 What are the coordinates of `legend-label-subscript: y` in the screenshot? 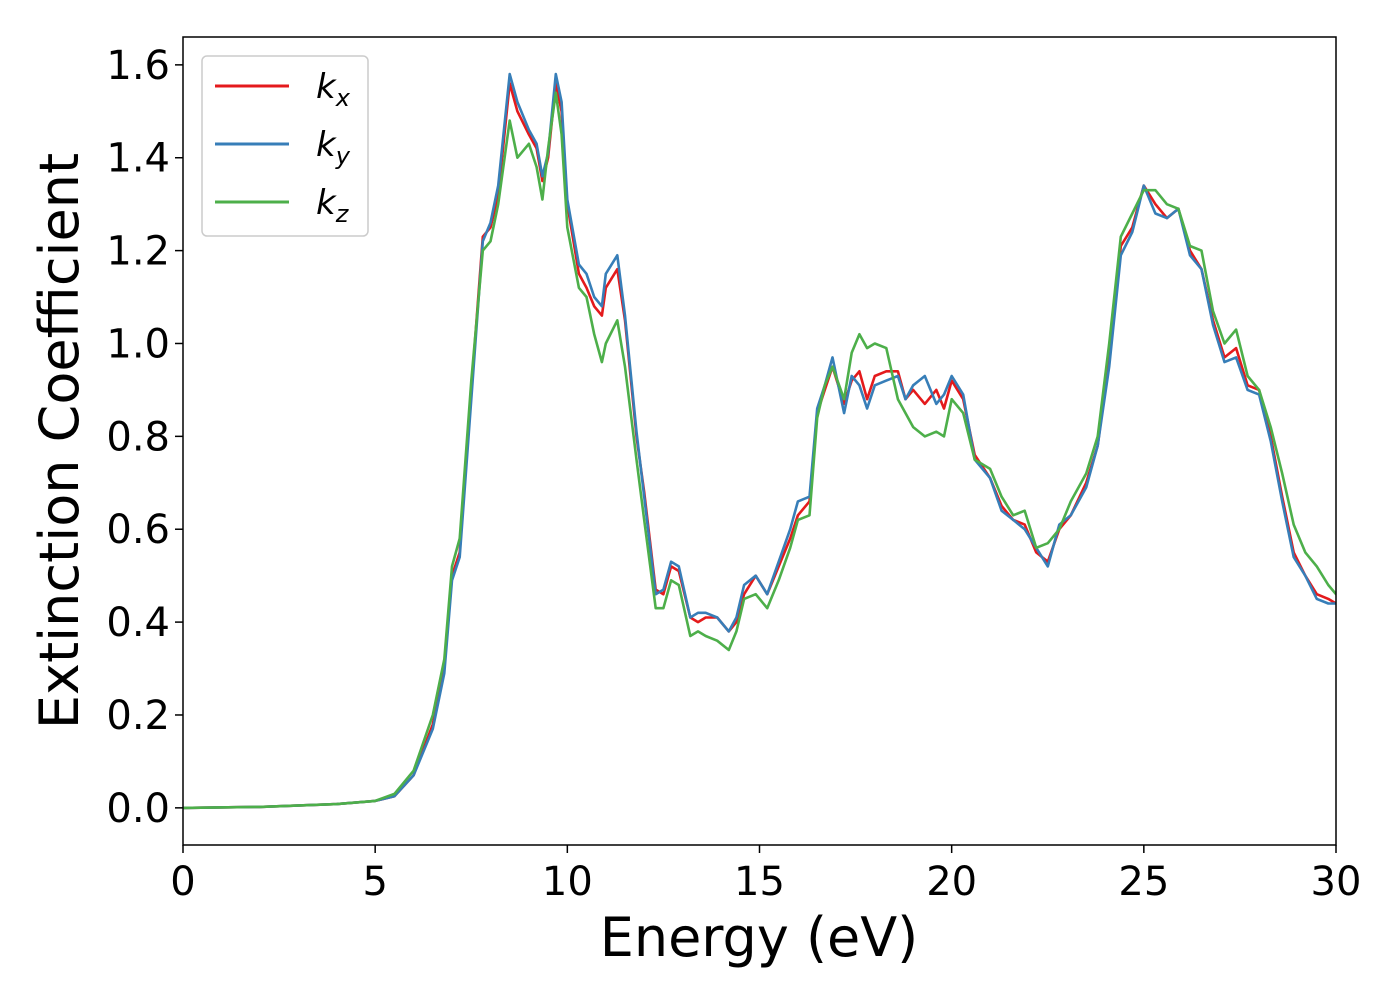 It's located at (343, 156).